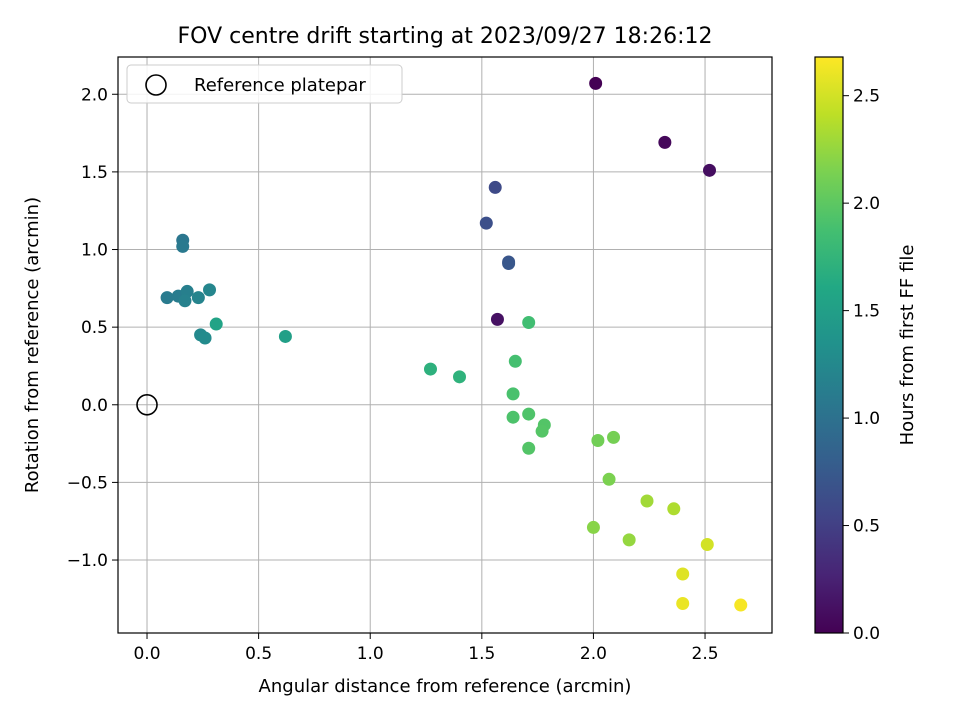 This screenshot has width=960, height=720. Describe the element at coordinates (866, 419) in the screenshot. I see `colorbar-tick-label: 1.0` at that location.